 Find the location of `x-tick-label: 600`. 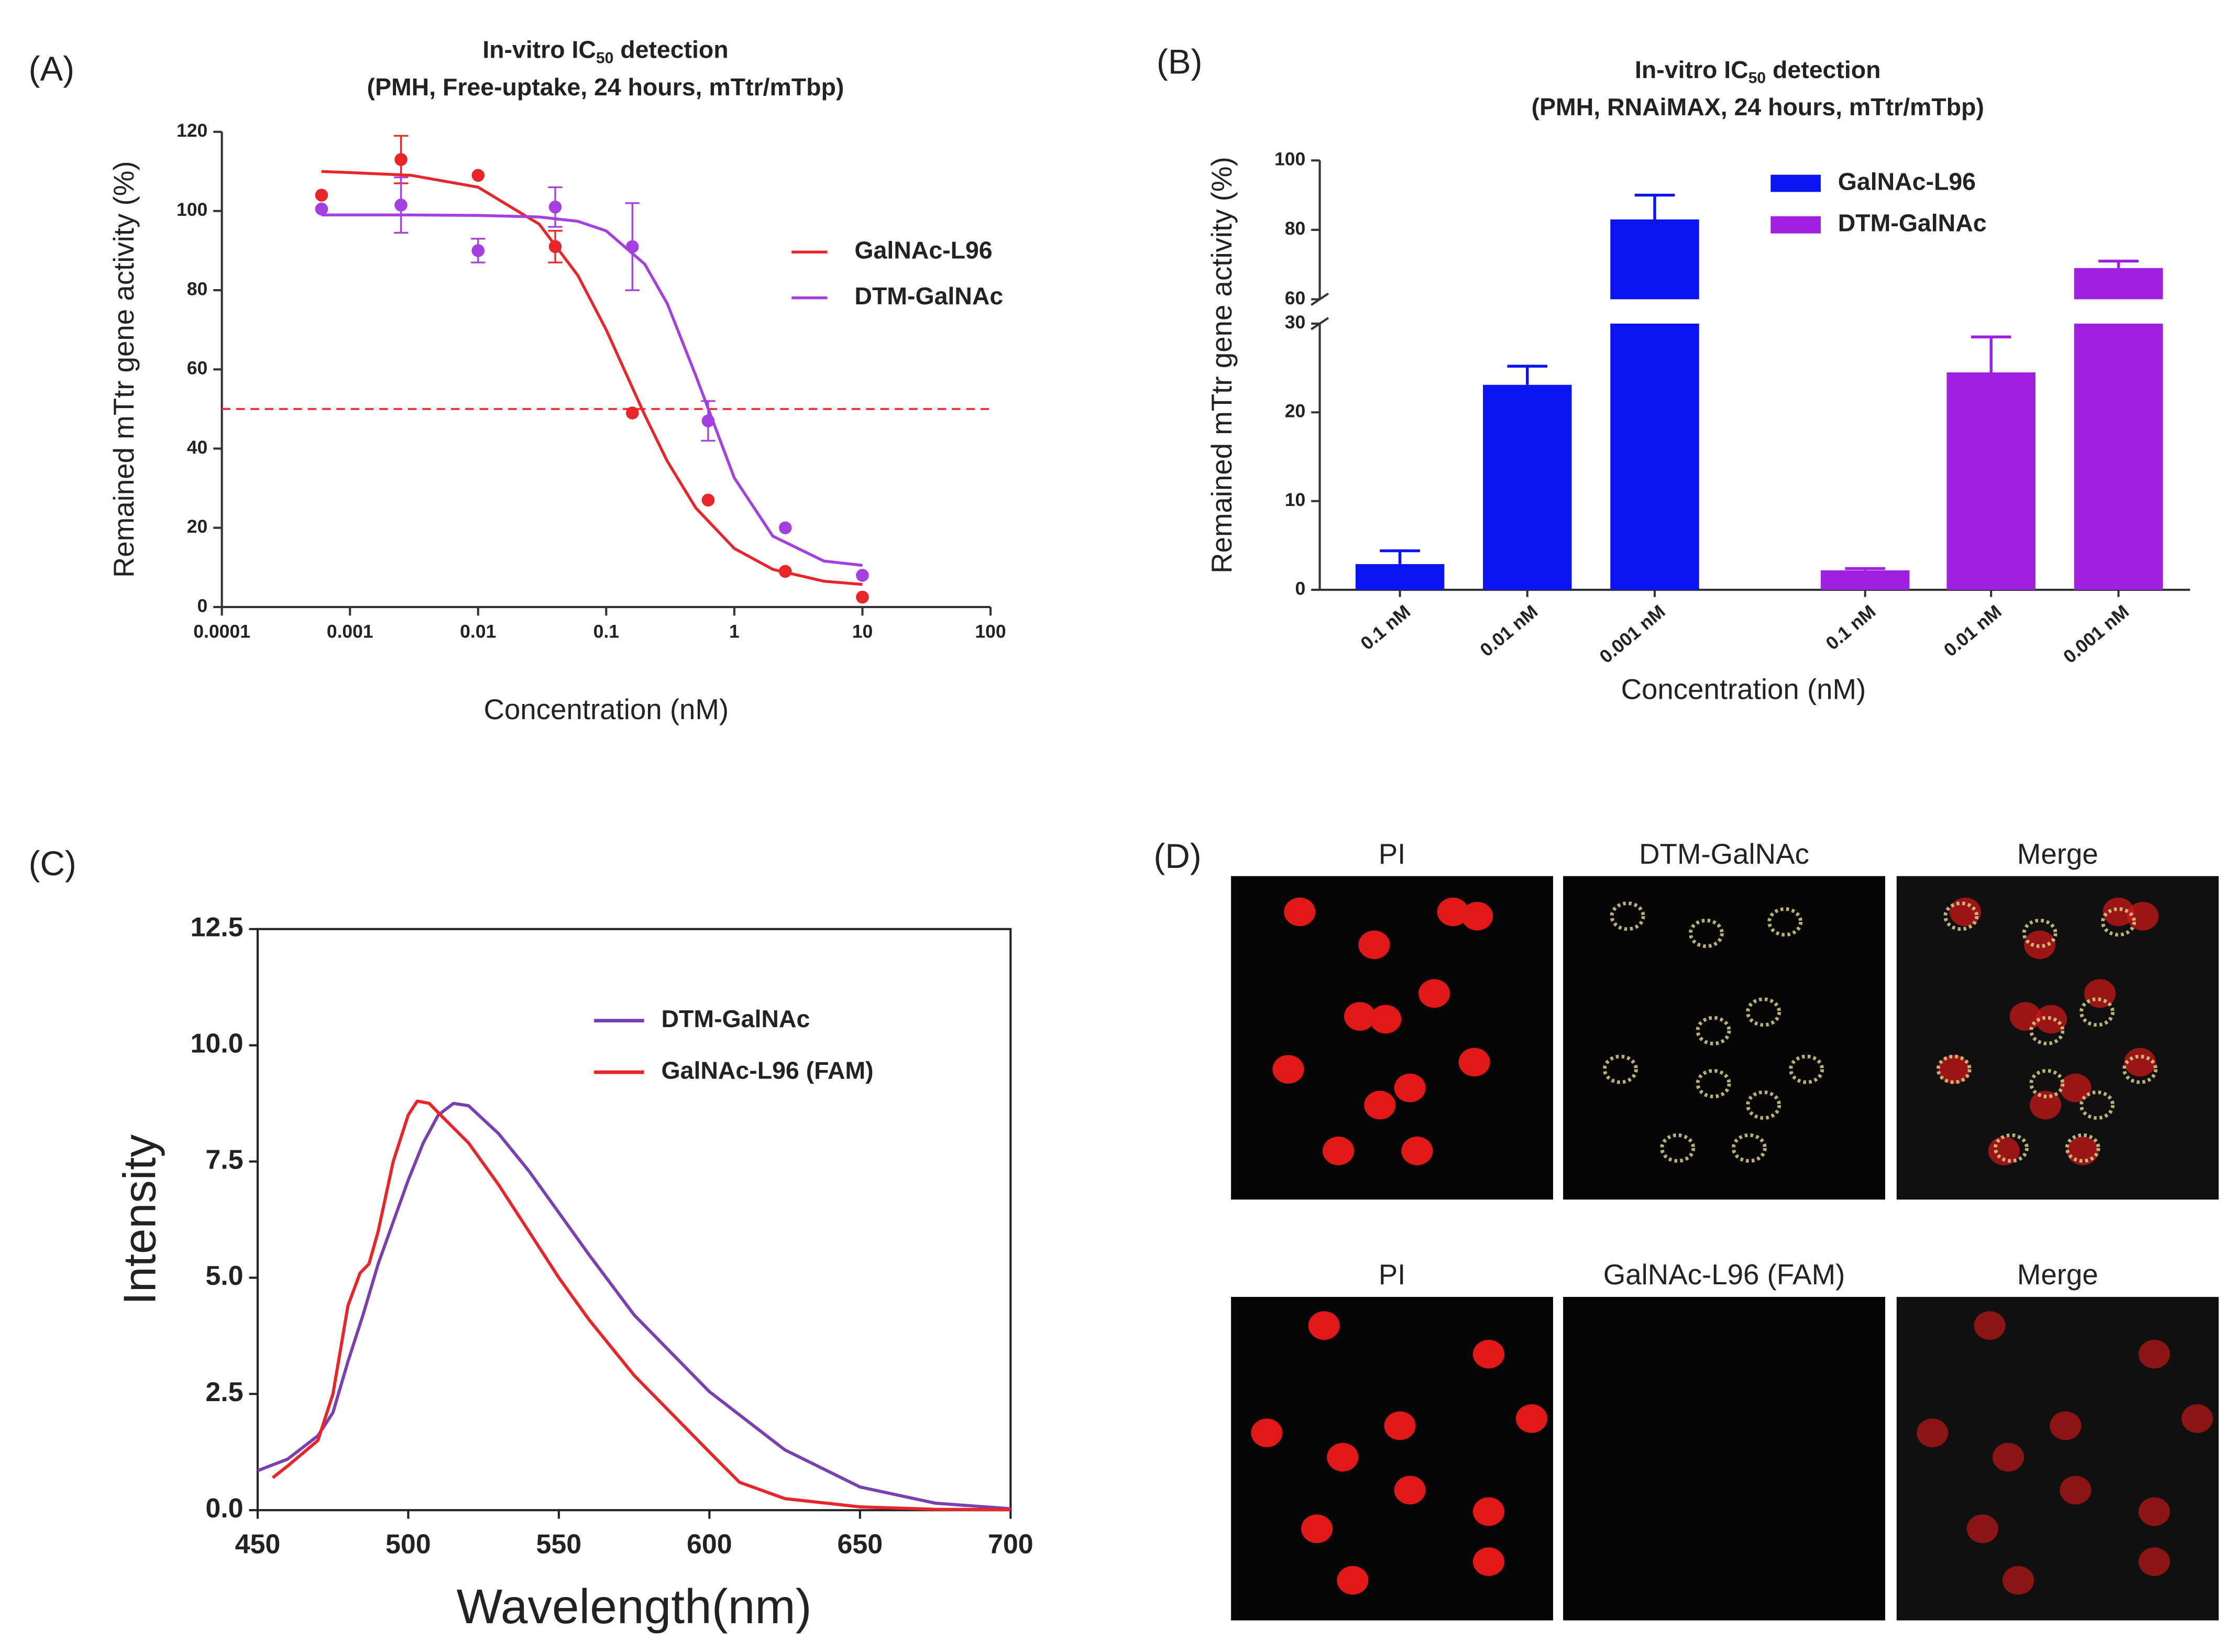

x-tick-label: 600 is located at coordinates (709, 1544).